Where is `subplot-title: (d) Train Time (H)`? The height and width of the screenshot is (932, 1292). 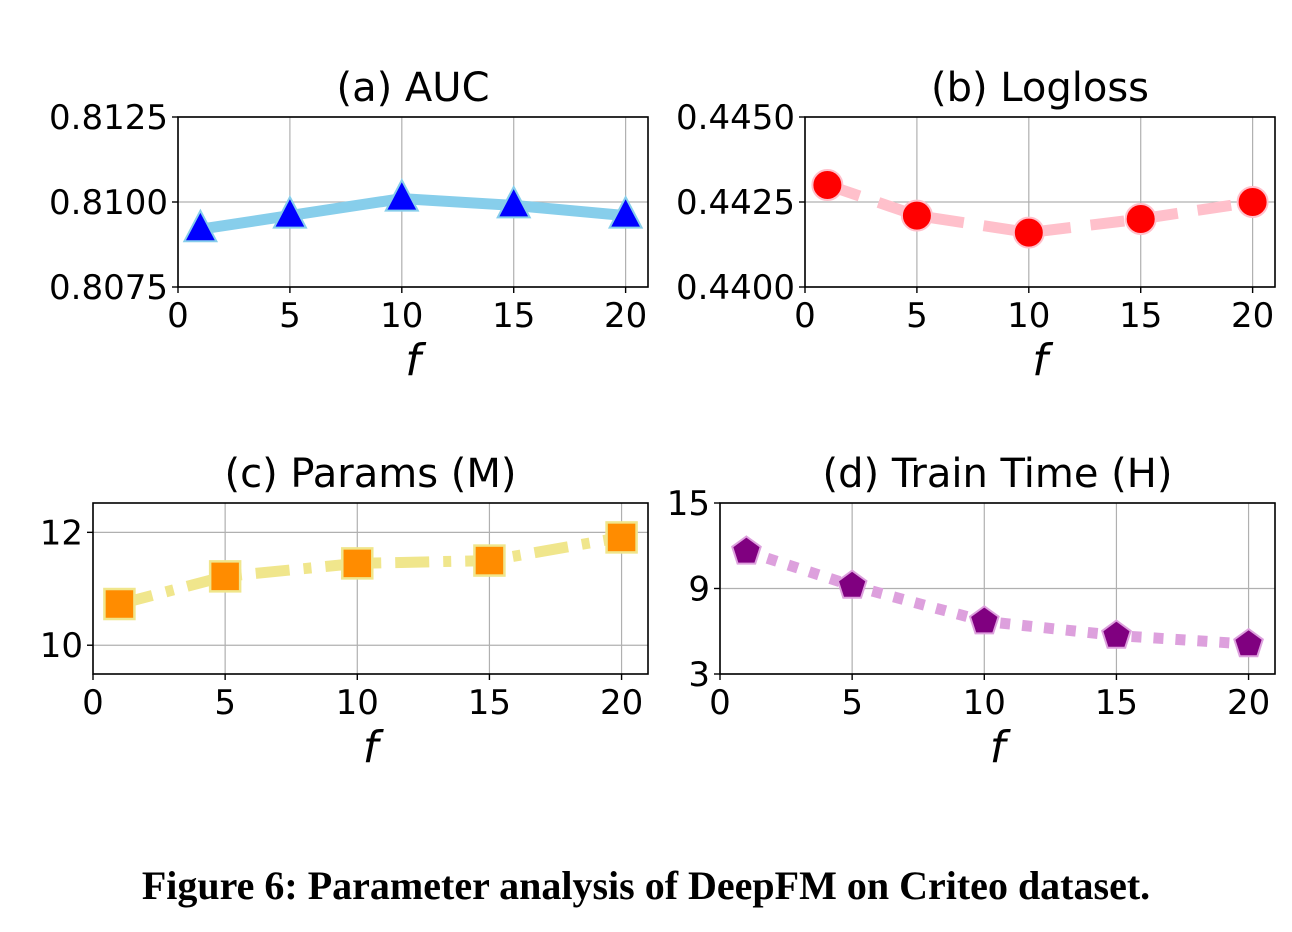 subplot-title: (d) Train Time (H) is located at coordinates (998, 474).